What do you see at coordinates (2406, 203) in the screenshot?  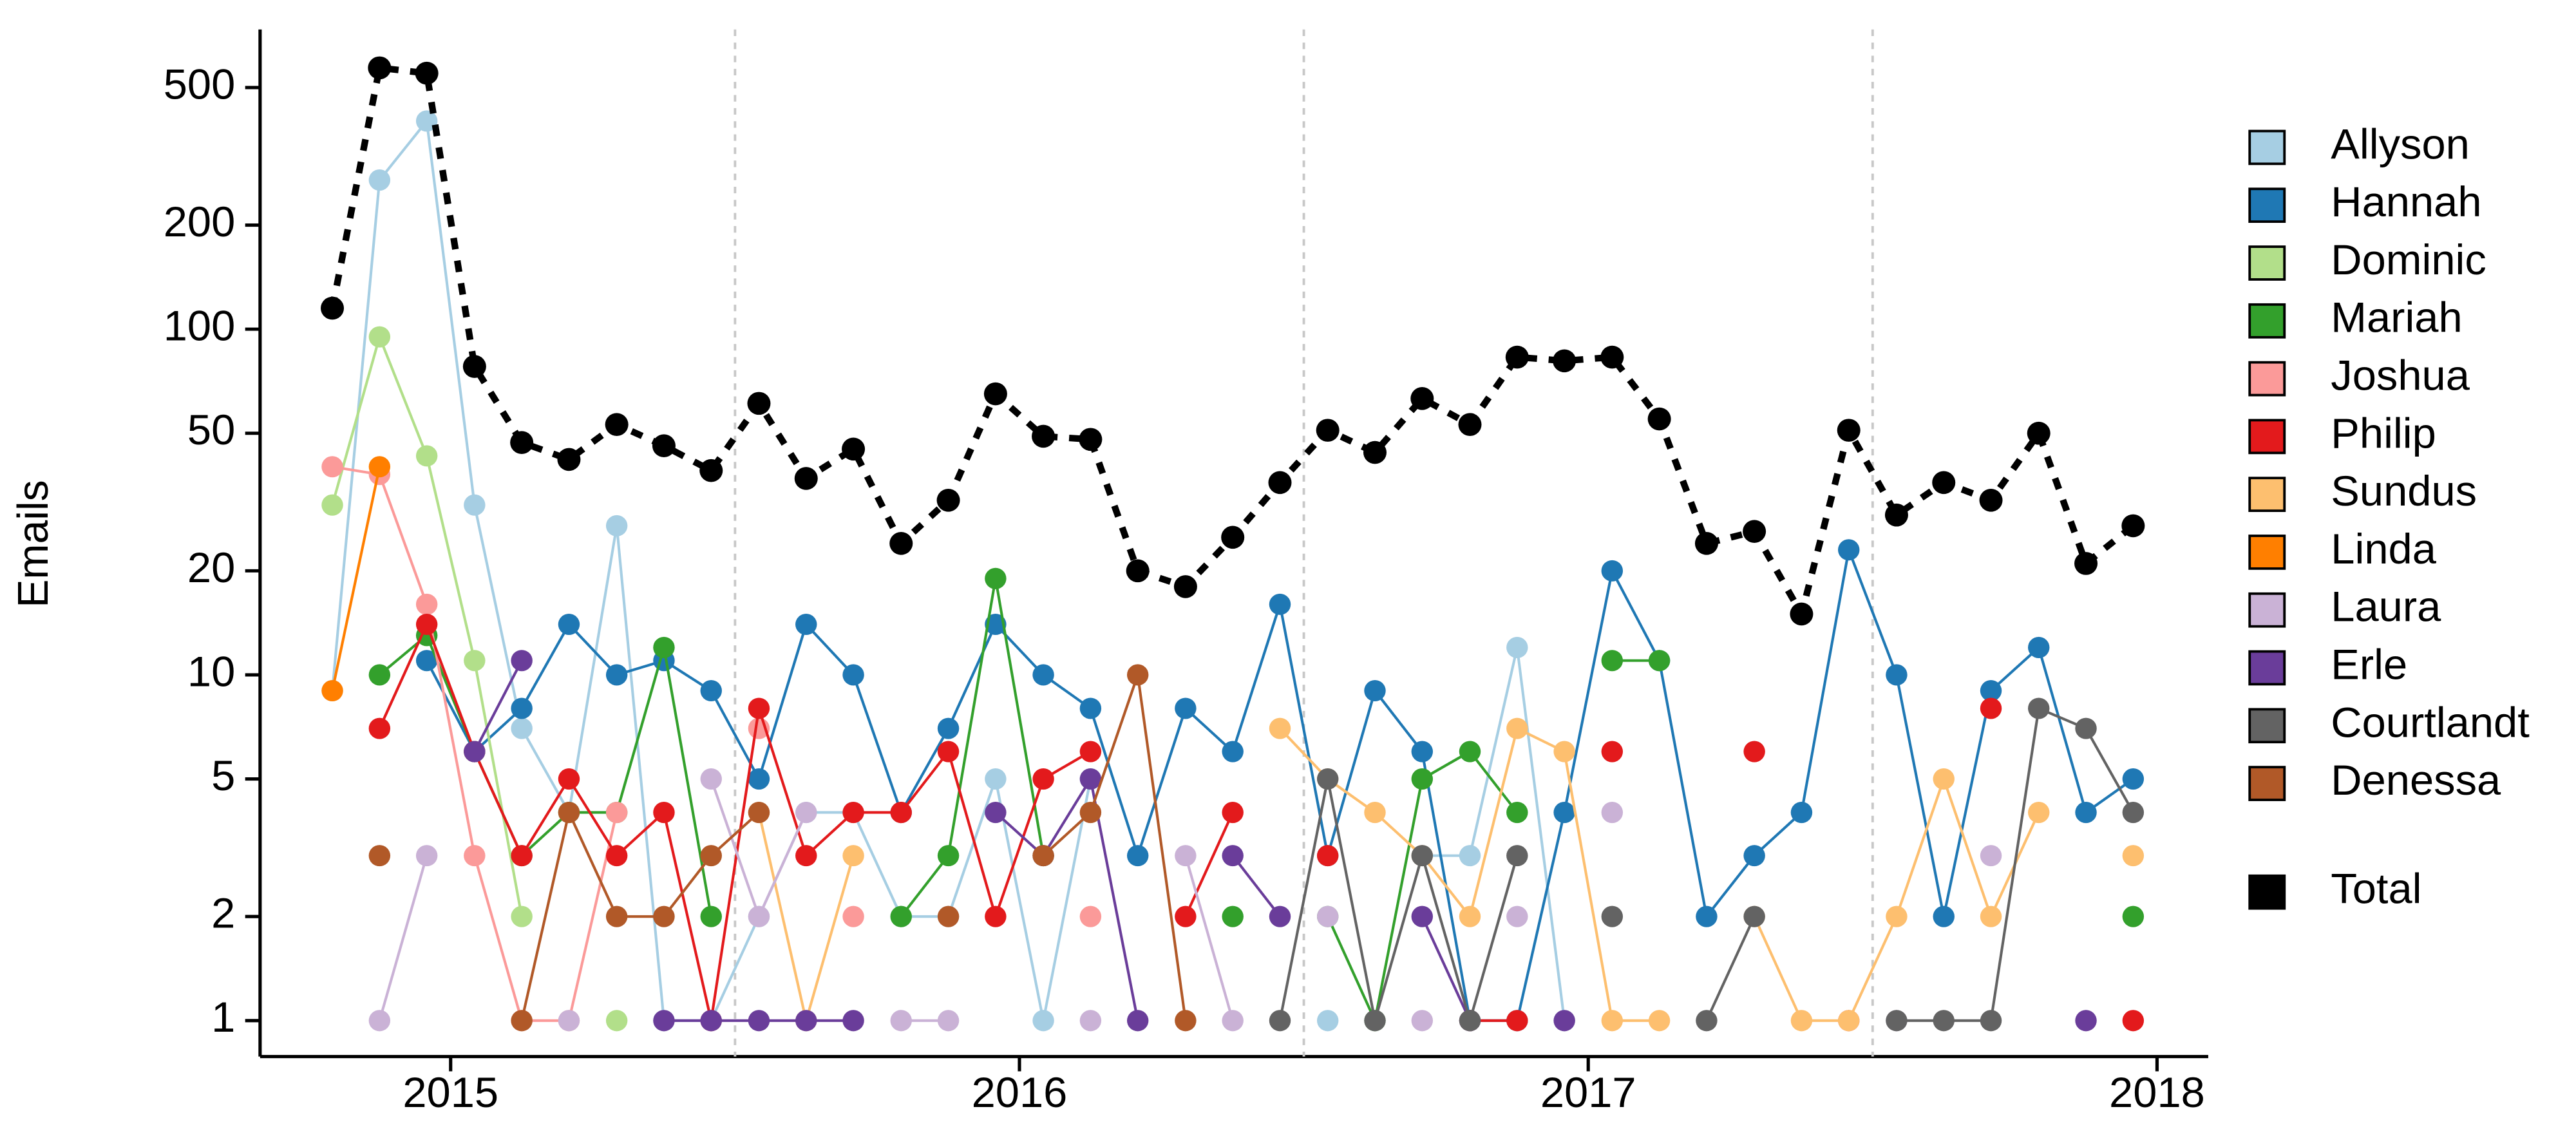 I see `legend-label: Hannah` at bounding box center [2406, 203].